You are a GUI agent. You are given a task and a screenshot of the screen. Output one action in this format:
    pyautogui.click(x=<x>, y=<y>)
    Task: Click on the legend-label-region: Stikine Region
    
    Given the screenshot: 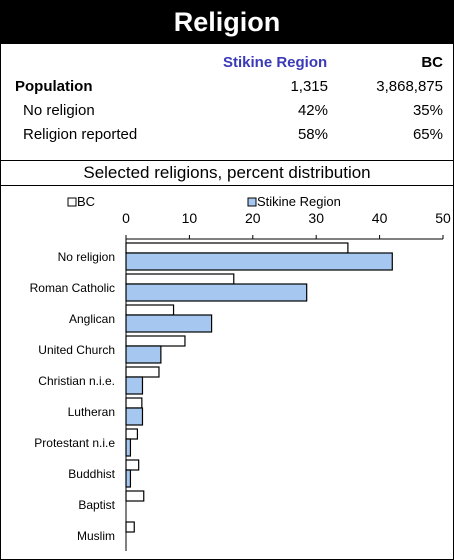 What is the action you would take?
    pyautogui.click(x=299, y=201)
    